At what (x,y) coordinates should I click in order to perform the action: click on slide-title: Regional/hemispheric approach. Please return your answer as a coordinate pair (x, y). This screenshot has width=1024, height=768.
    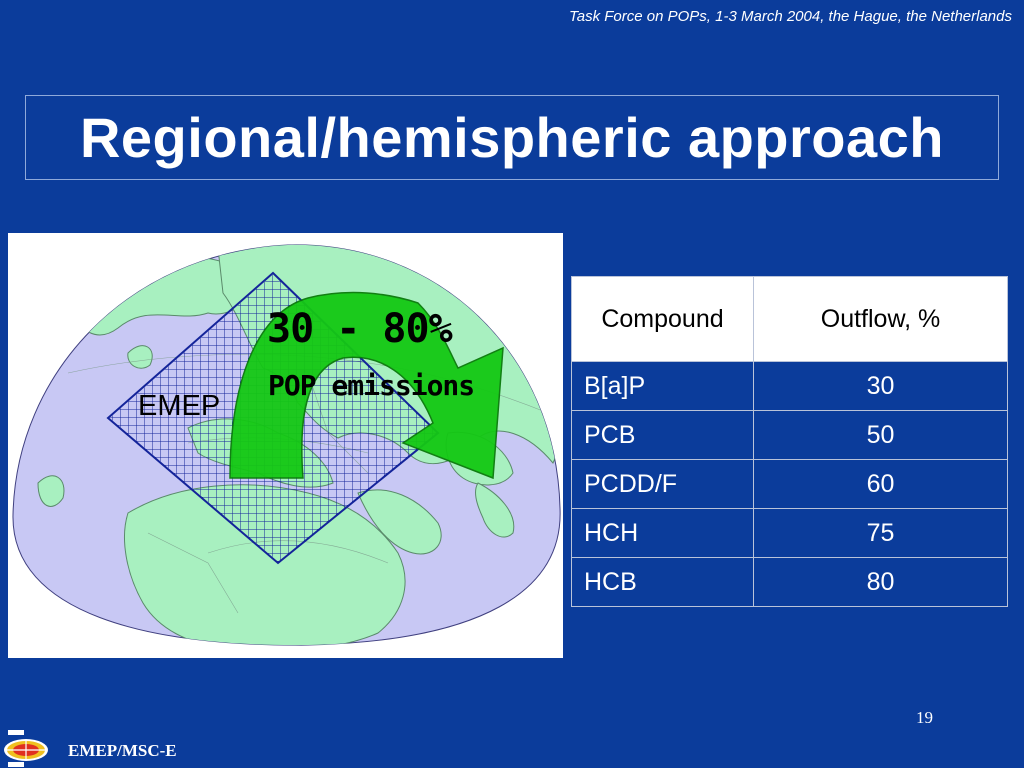
    Looking at the image, I should click on (512, 137).